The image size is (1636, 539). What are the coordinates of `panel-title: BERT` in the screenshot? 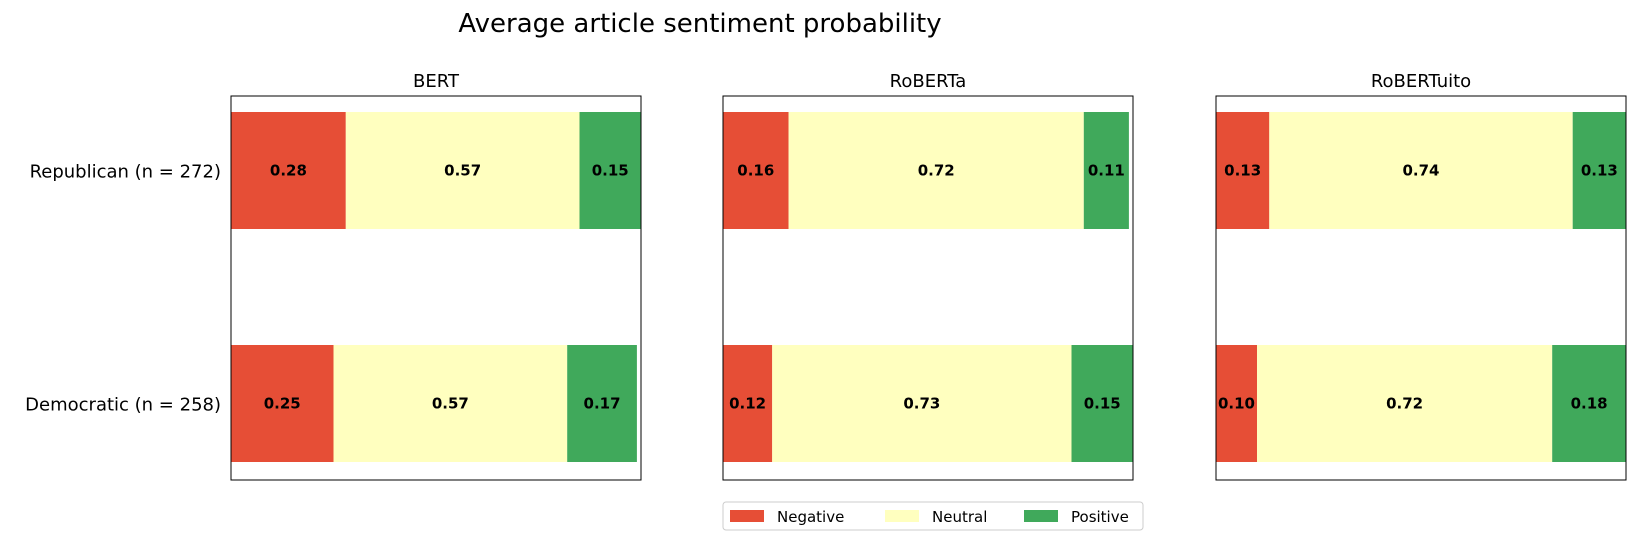 It's located at (436, 81).